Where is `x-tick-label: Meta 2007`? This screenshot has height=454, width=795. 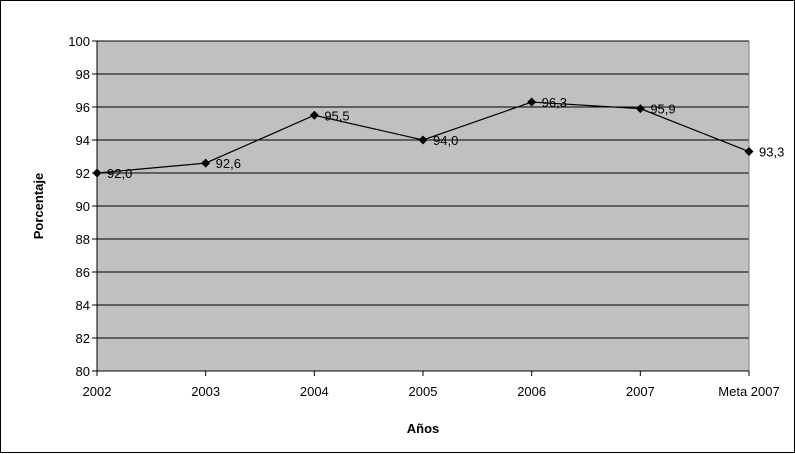 x-tick-label: Meta 2007 is located at coordinates (748, 391).